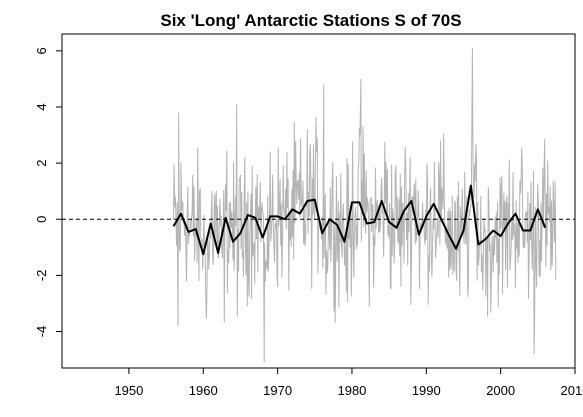  What do you see at coordinates (48, 192) in the screenshot?
I see `y-axis: -4 -2 0 2 4 6` at bounding box center [48, 192].